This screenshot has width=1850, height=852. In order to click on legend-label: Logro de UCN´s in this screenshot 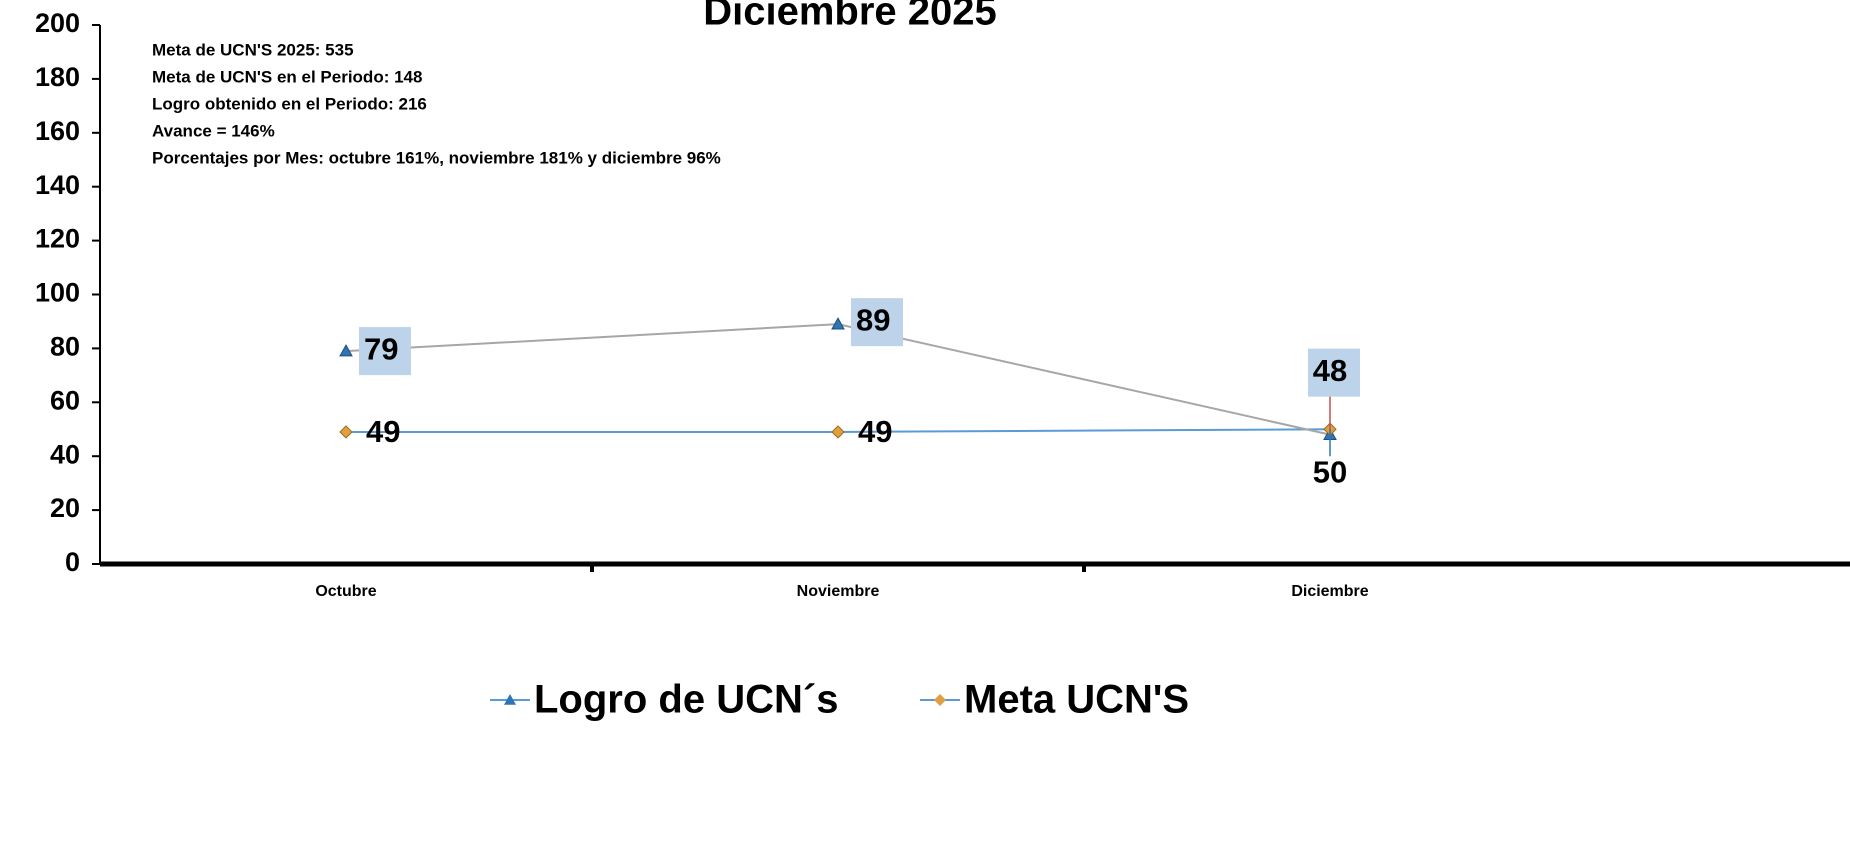, I will do `click(686, 700)`.